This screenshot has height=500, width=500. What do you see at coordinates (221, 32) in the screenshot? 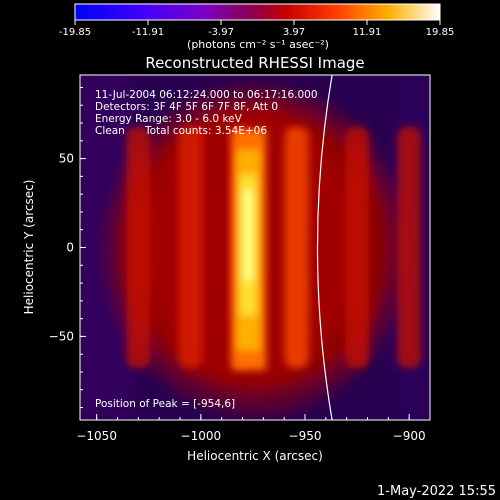
I see `colorbar-tick-label: -3.97` at bounding box center [221, 32].